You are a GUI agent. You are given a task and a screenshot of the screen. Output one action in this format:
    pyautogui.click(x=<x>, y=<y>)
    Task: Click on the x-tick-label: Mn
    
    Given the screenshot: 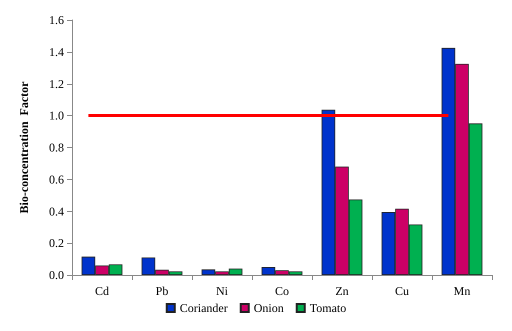 What is the action you would take?
    pyautogui.click(x=462, y=291)
    